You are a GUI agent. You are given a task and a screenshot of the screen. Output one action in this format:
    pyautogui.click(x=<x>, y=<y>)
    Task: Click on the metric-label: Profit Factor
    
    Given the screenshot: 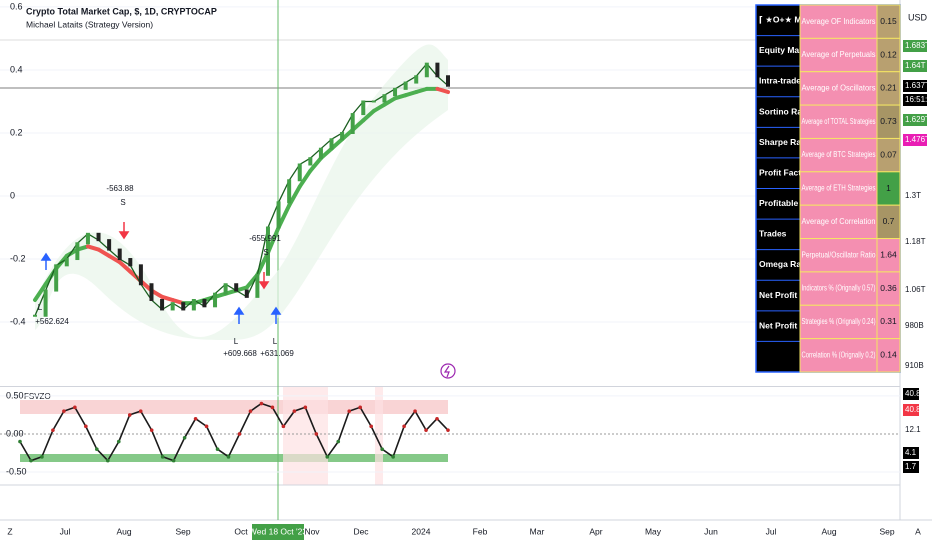 What is the action you would take?
    pyautogui.click(x=784, y=172)
    